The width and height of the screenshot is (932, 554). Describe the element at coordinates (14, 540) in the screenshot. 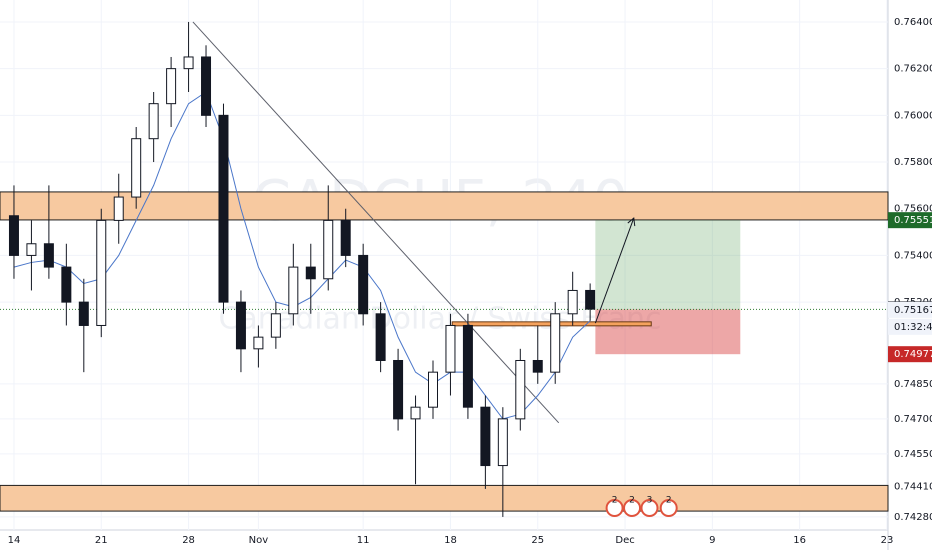

I see `x-tick-label: 14` at that location.